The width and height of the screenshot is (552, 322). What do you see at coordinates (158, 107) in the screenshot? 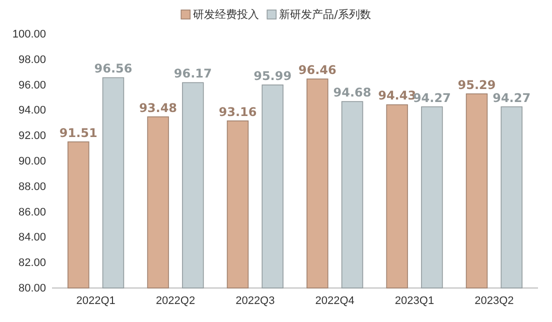
I see `data-label: 93.48` at bounding box center [158, 107].